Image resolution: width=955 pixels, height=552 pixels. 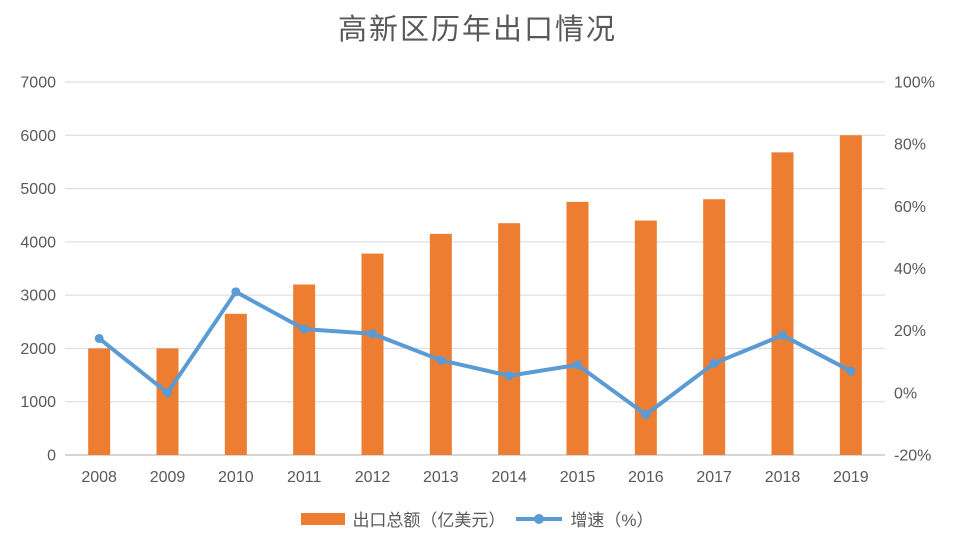 What do you see at coordinates (168, 477) in the screenshot?
I see `x-axis-label-2009: 2009` at bounding box center [168, 477].